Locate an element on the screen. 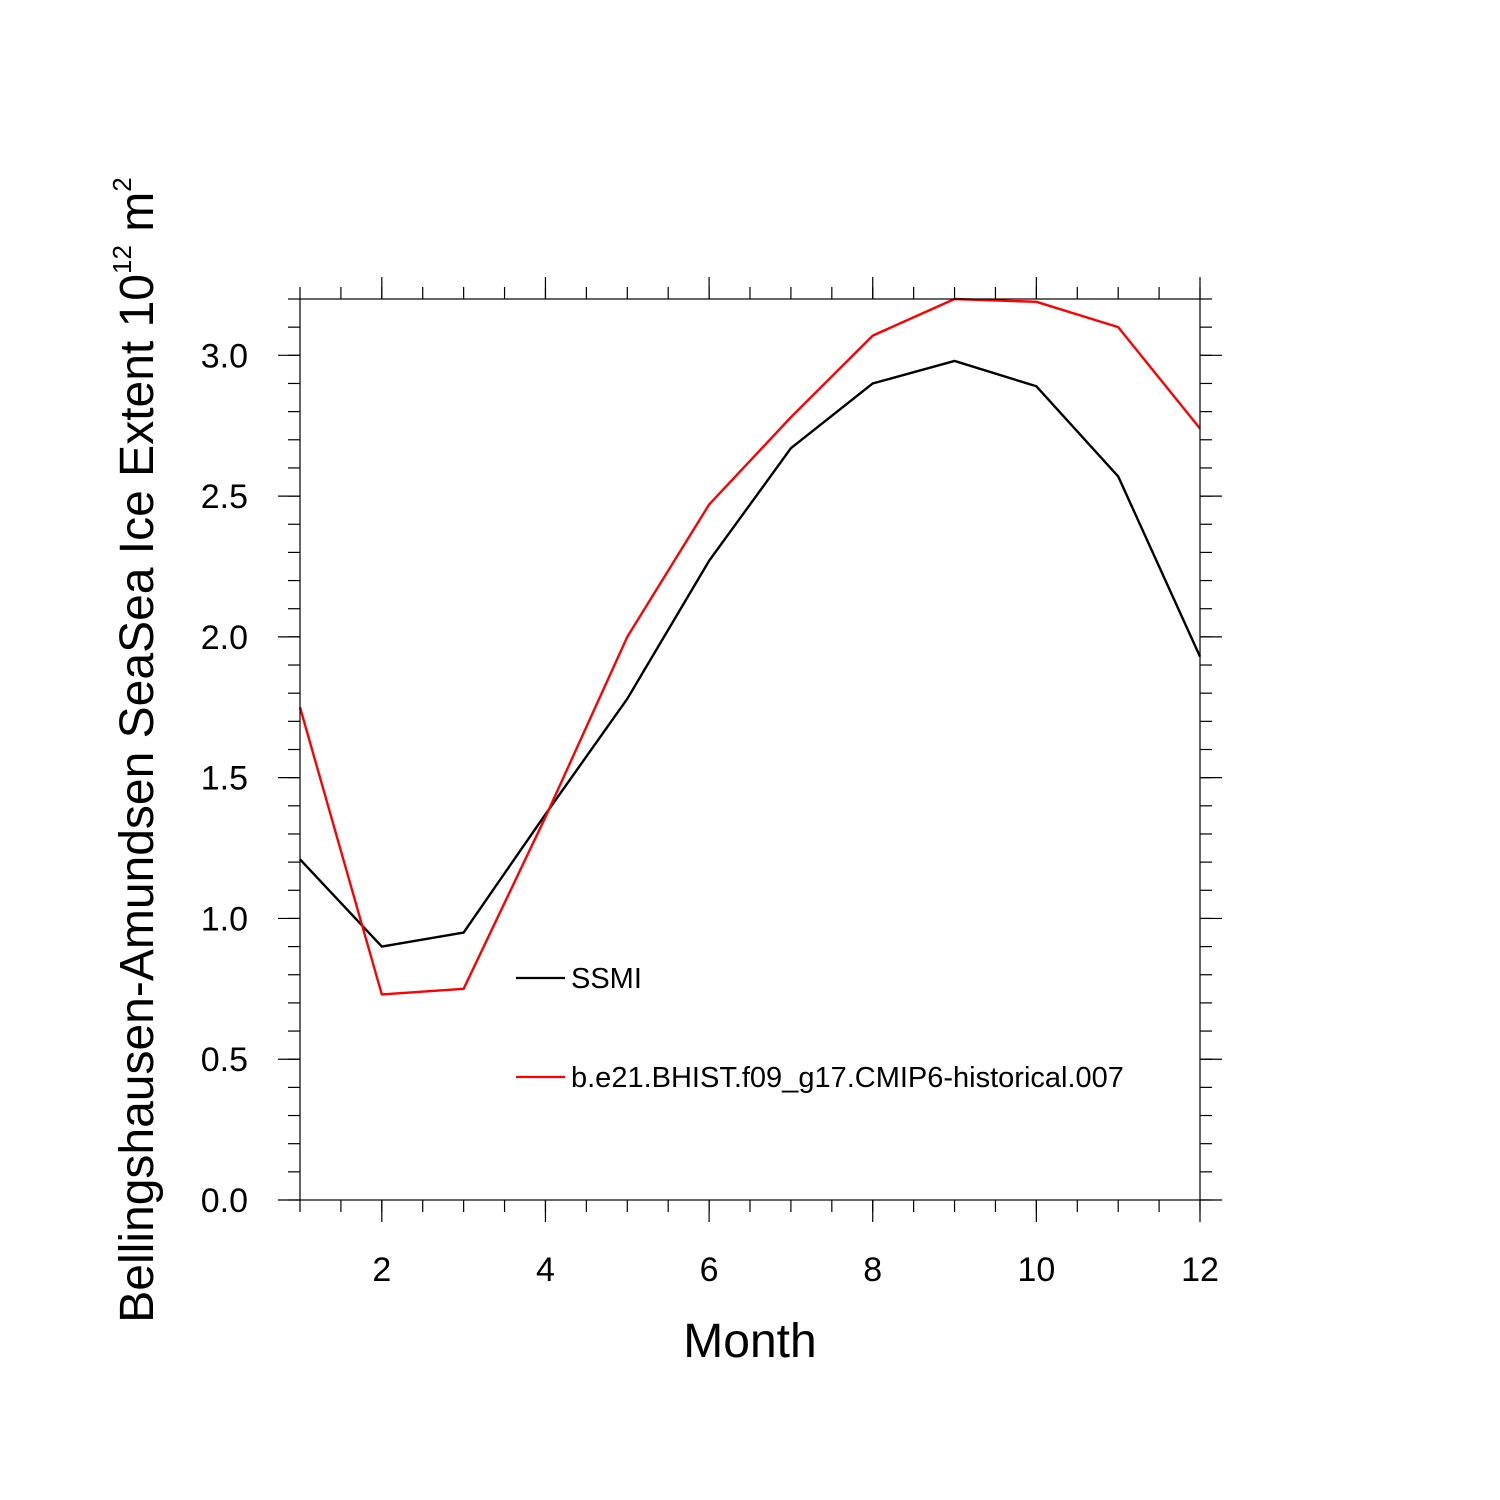 The image size is (1500, 1500). x-tick-label: 8 is located at coordinates (872, 1270).